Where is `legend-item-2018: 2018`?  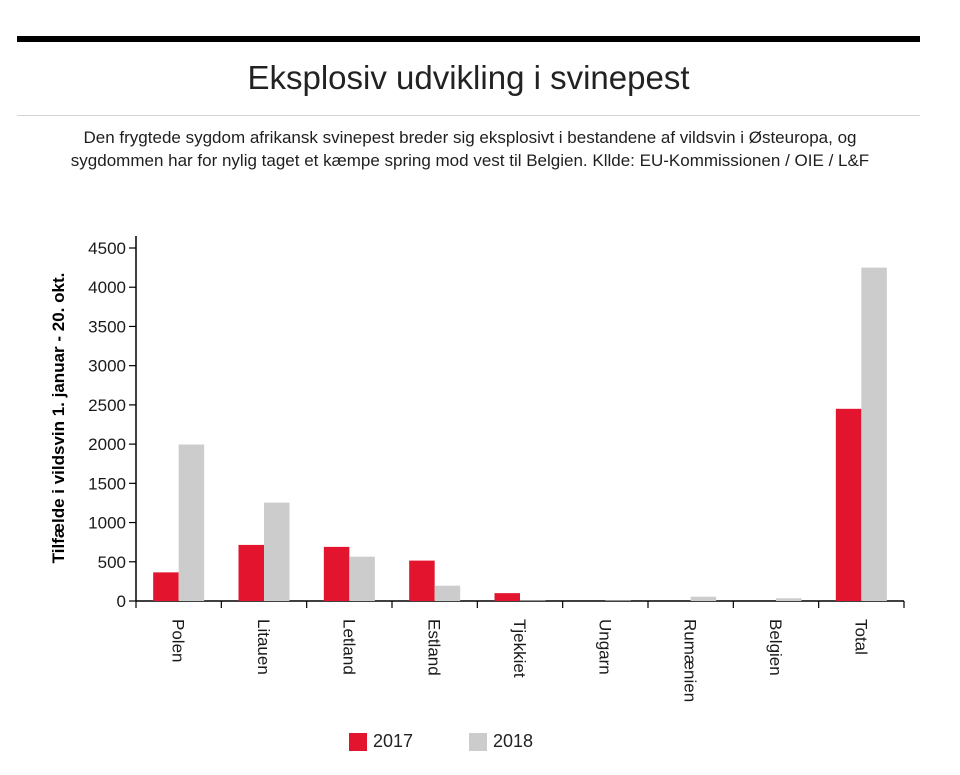 legend-item-2018: 2018 is located at coordinates (501, 741).